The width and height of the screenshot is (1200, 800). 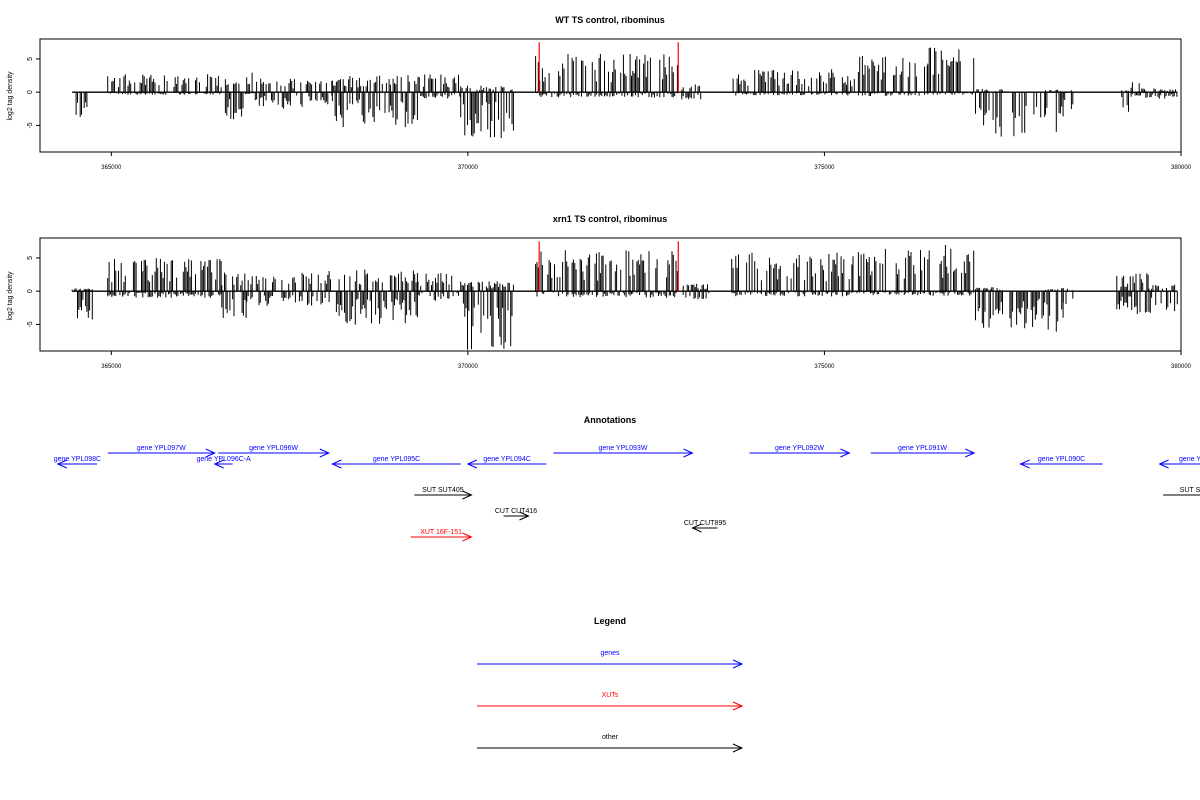 I want to click on xrn1-x-axis: 365000 370000 375000 380000, so click(x=646, y=360).